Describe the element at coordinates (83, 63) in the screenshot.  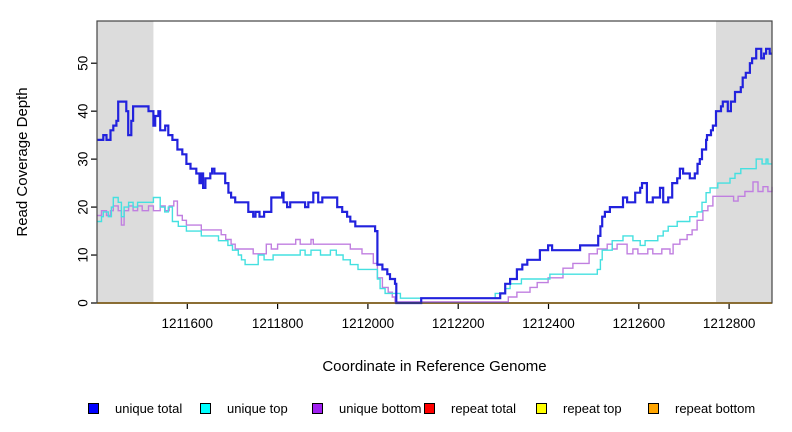
I see `y-tick-label: 50` at that location.